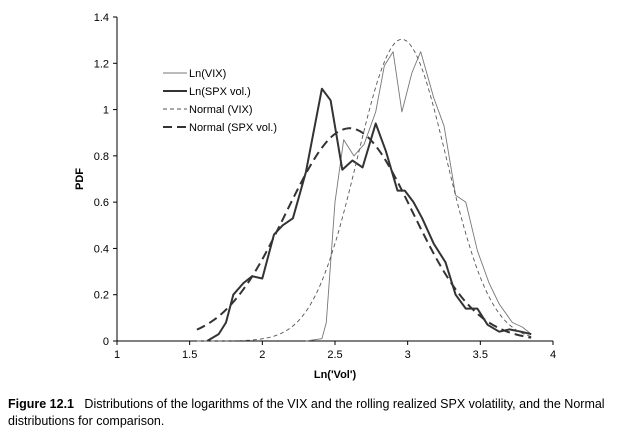  What do you see at coordinates (334, 355) in the screenshot?
I see `x-tick-label: 2.5` at bounding box center [334, 355].